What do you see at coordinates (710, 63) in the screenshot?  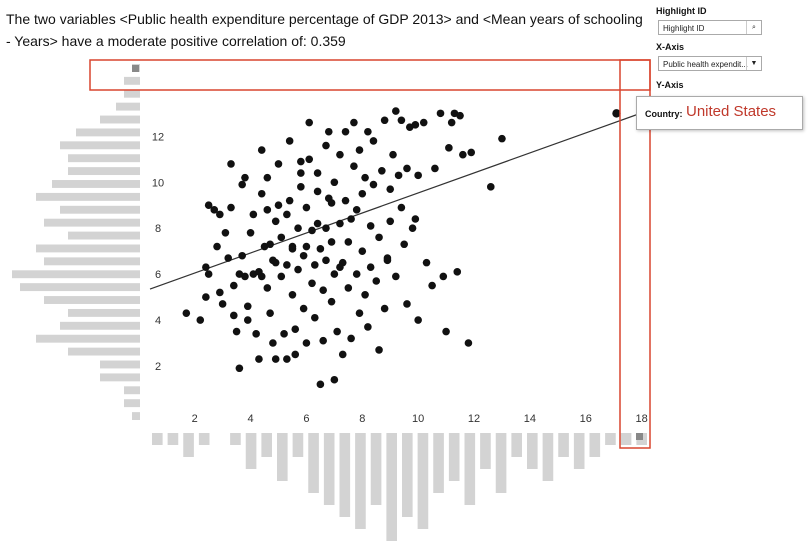 I see `x-axis-dropdown: Public health expendit... ▼` at bounding box center [710, 63].